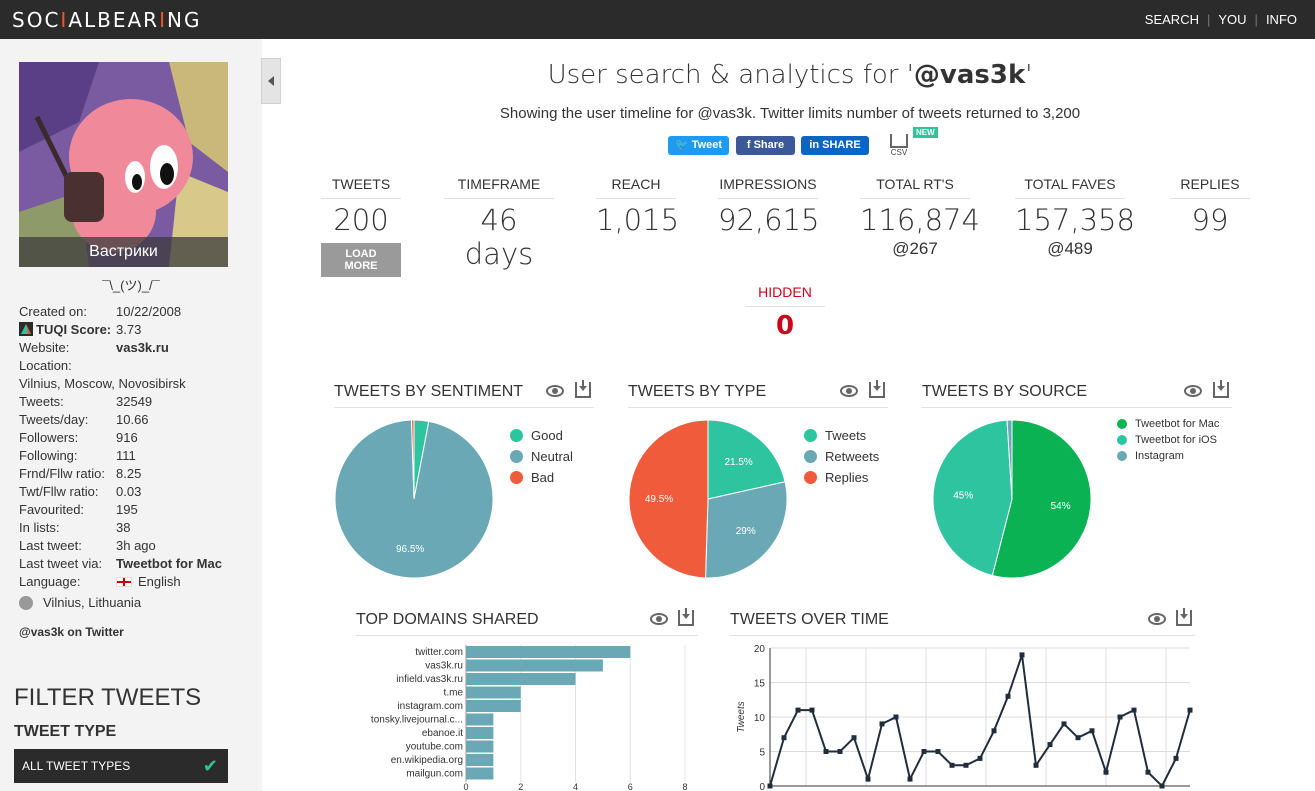 The height and width of the screenshot is (791, 1315). I want to click on sentiment-legend: Good Neutral Bad, so click(541, 459).